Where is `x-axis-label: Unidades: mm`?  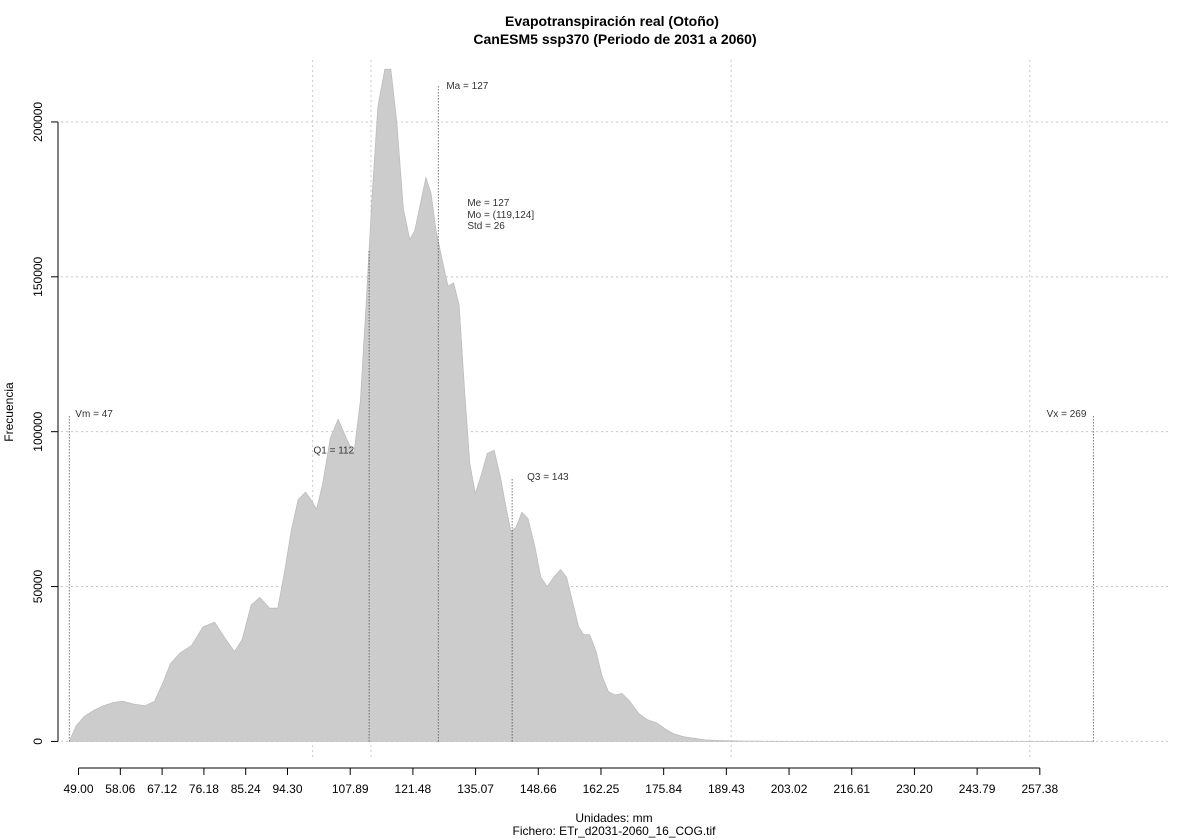
x-axis-label: Unidades: mm is located at coordinates (613, 818).